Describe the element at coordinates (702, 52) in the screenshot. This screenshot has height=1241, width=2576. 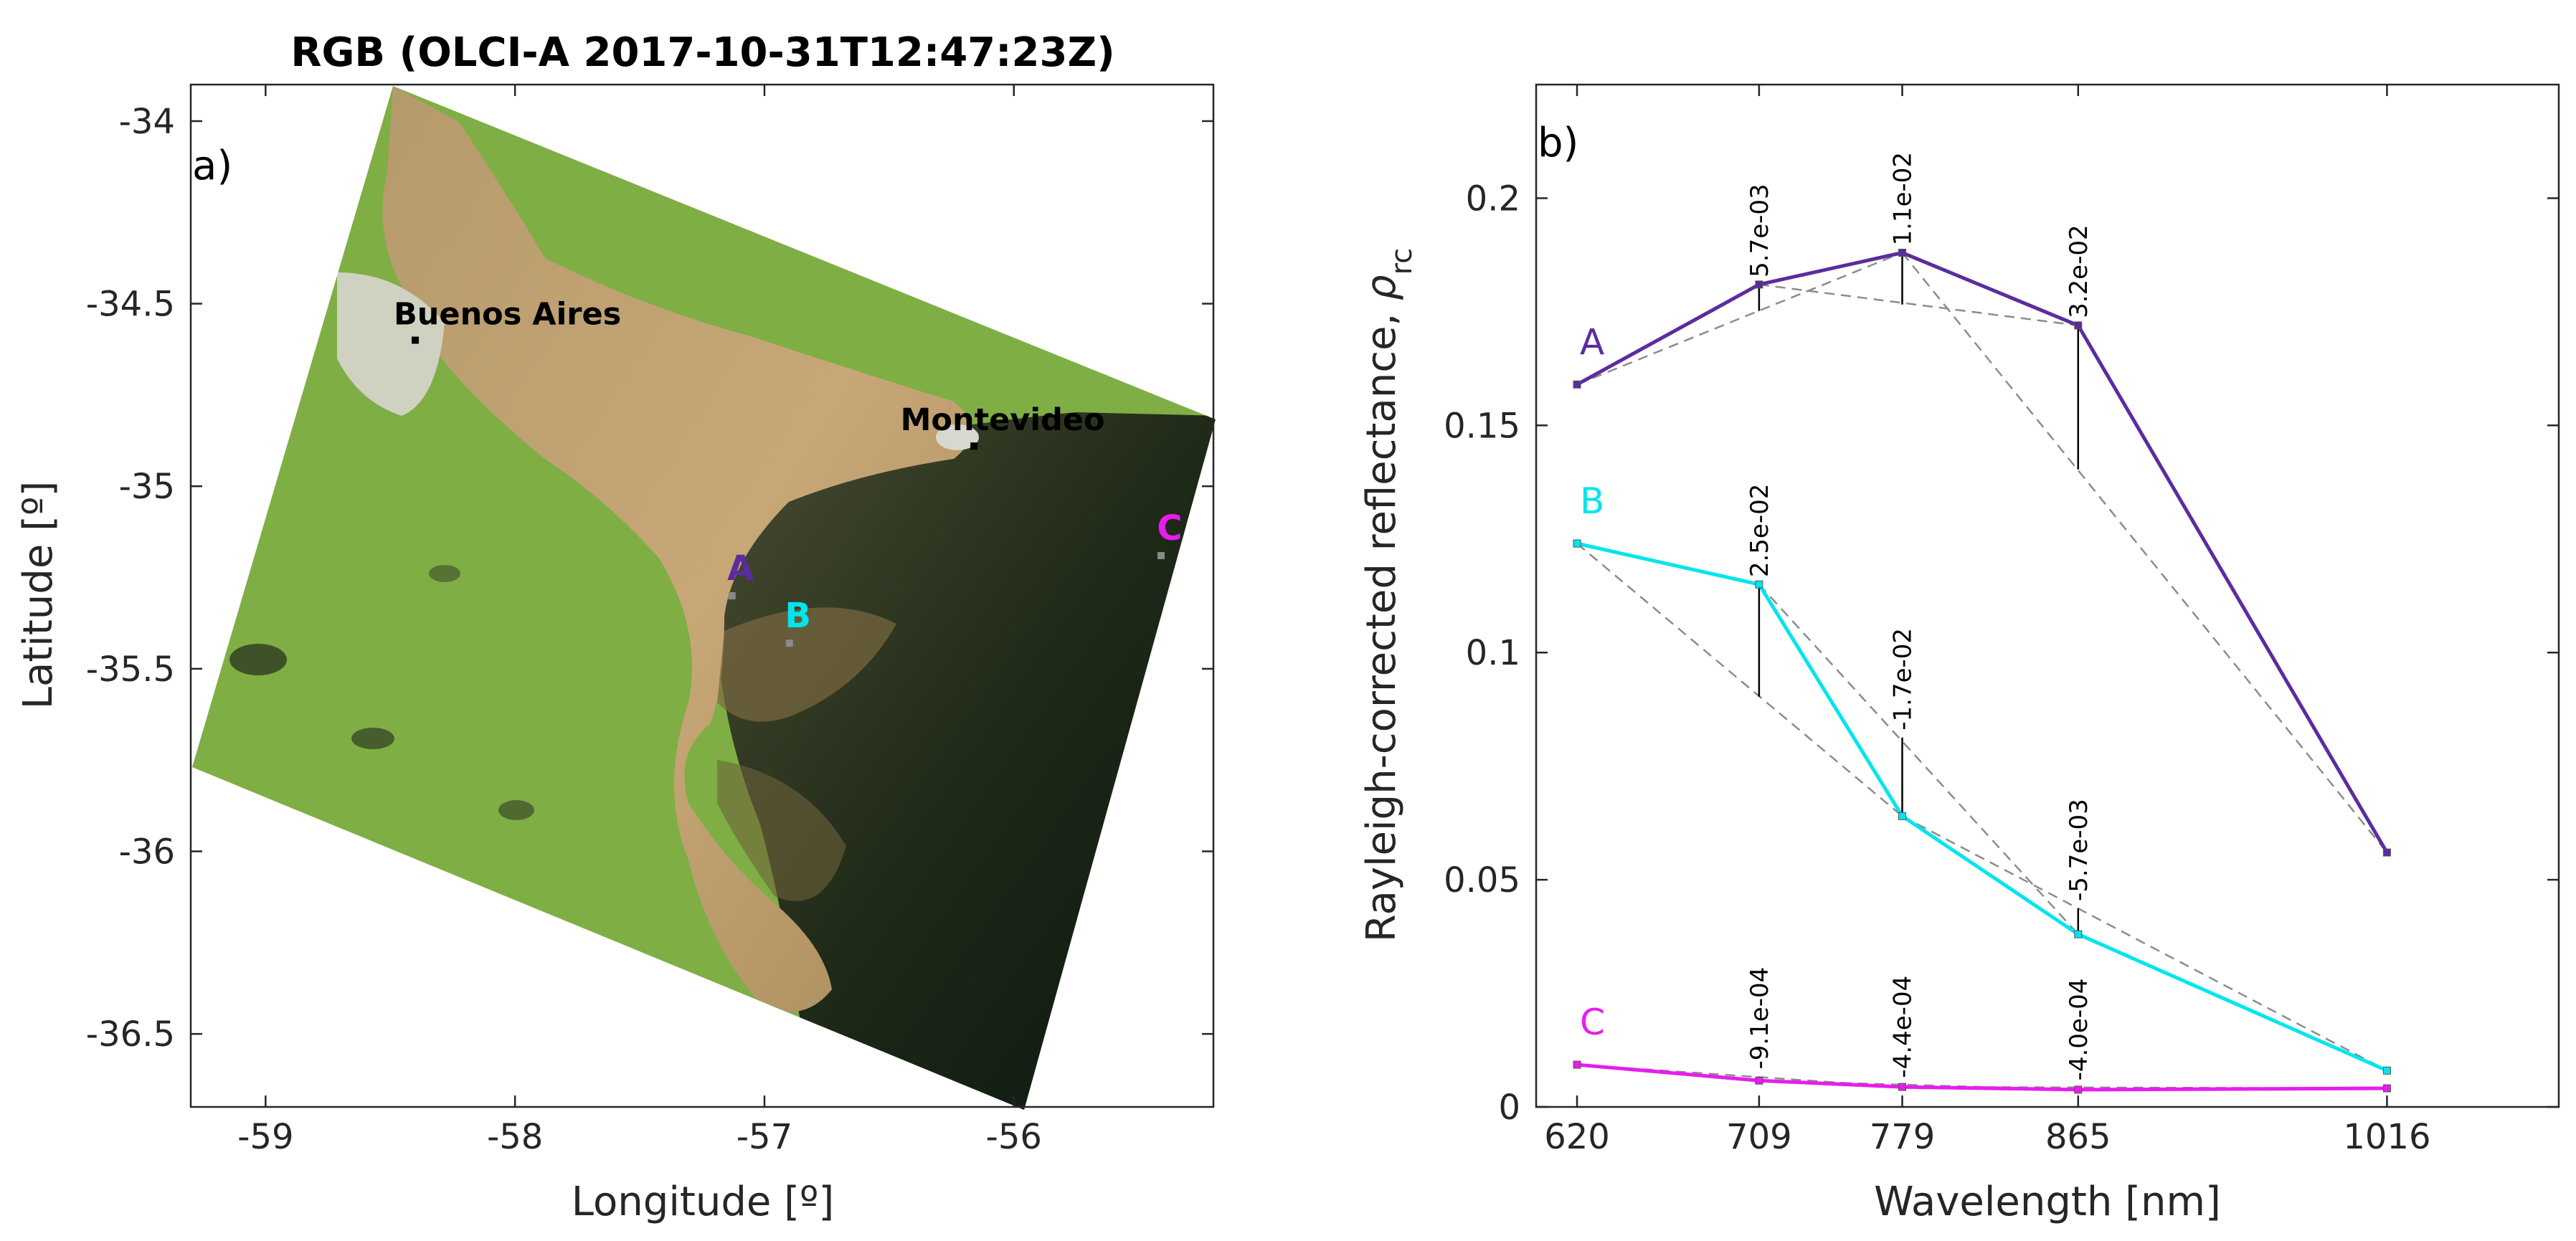
I see `map-title: RGB (OLCI-A 2017-10-31T12:47:23Z)` at that location.